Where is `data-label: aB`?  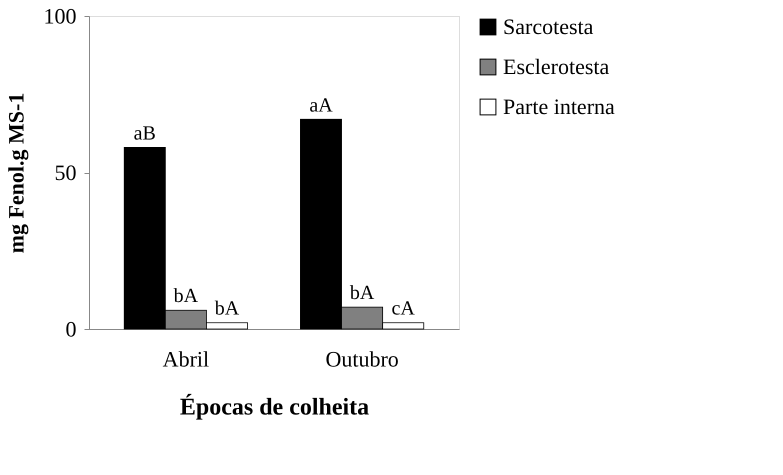
data-label: aB is located at coordinates (145, 133).